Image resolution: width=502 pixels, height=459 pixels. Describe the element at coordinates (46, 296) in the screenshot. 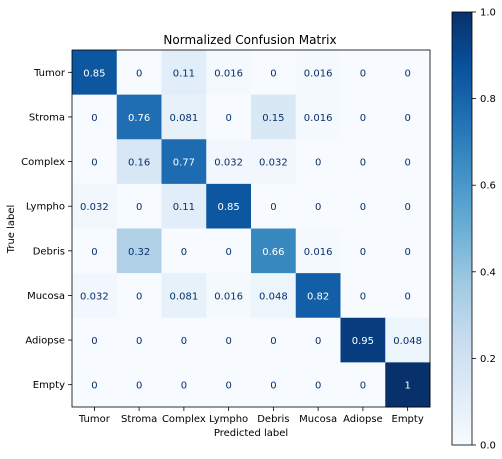

I see `y-tick-label: Mucosa` at that location.